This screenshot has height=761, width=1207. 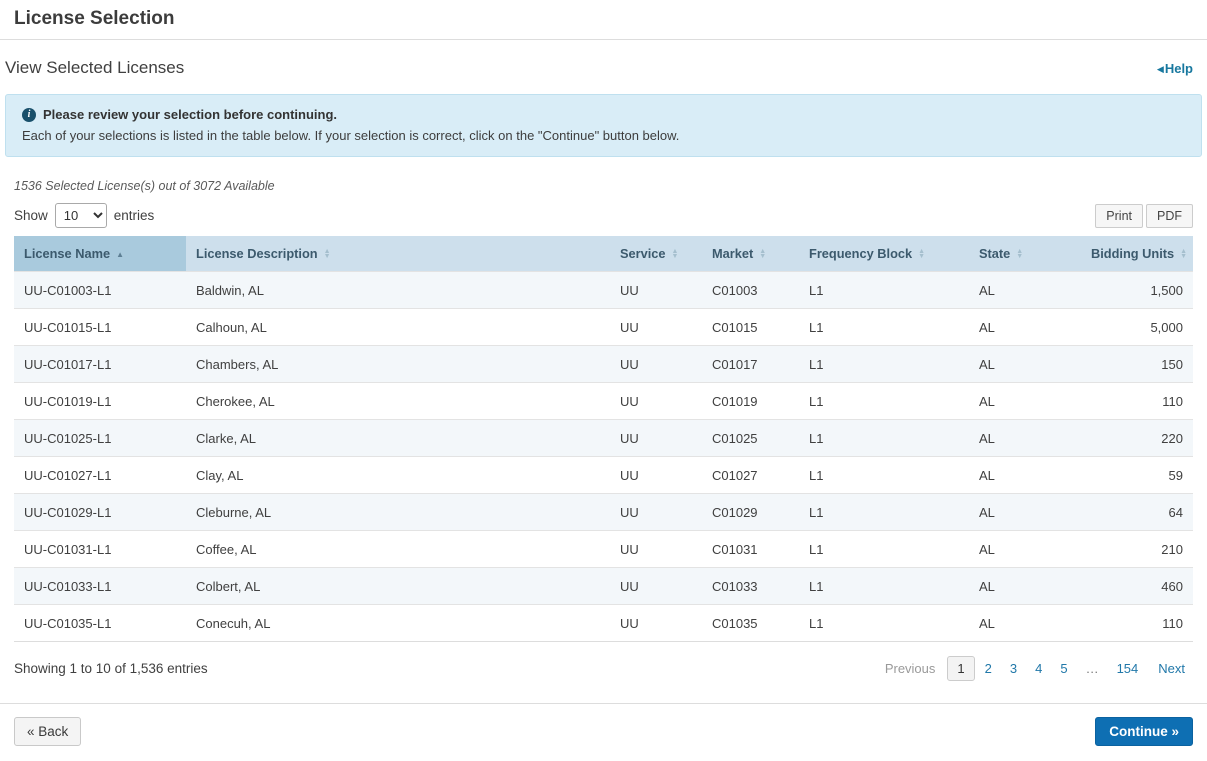 I want to click on table-row: UU-C01029-L1 Cleburne, AL UU C01029 L1 AL 64, so click(x=603, y=512).